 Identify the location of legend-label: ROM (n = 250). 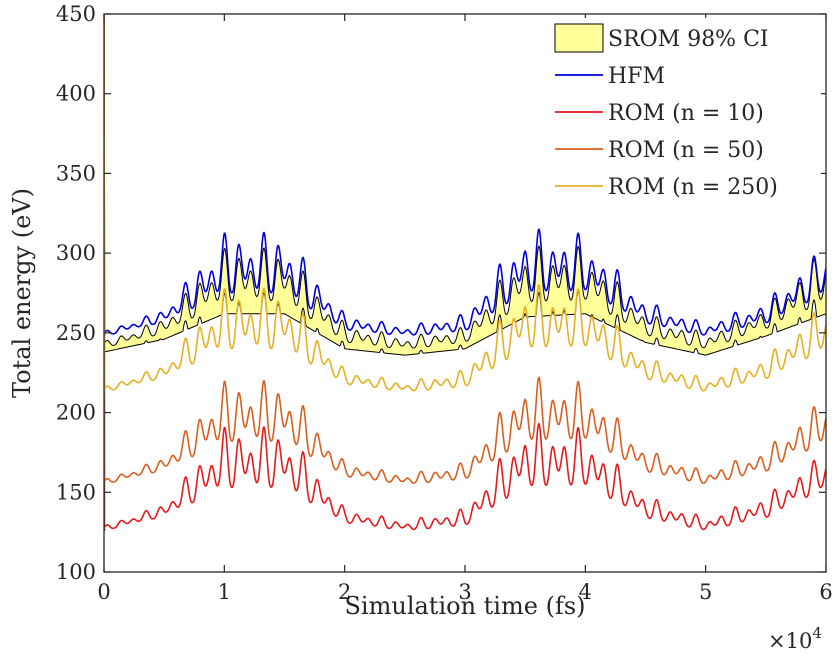
(693, 187).